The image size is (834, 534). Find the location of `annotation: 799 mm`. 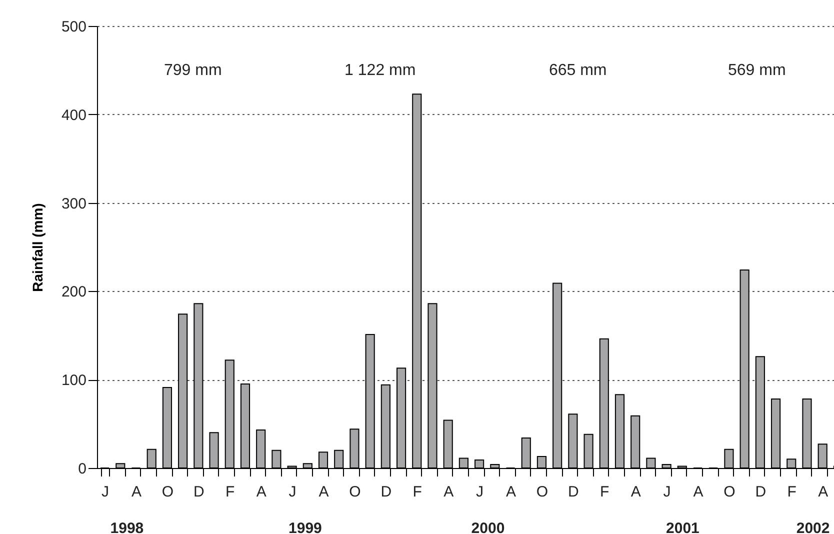

annotation: 799 mm is located at coordinates (193, 71).